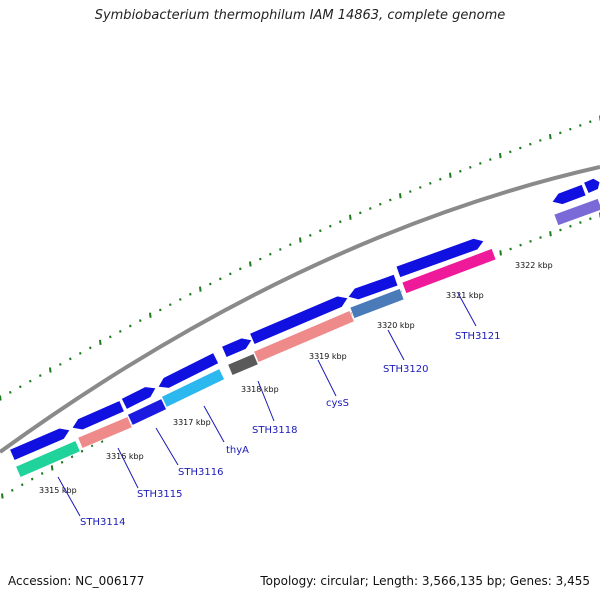 This screenshot has width=600, height=600. I want to click on scale-tick-label: 3315 kbp, so click(58, 490).